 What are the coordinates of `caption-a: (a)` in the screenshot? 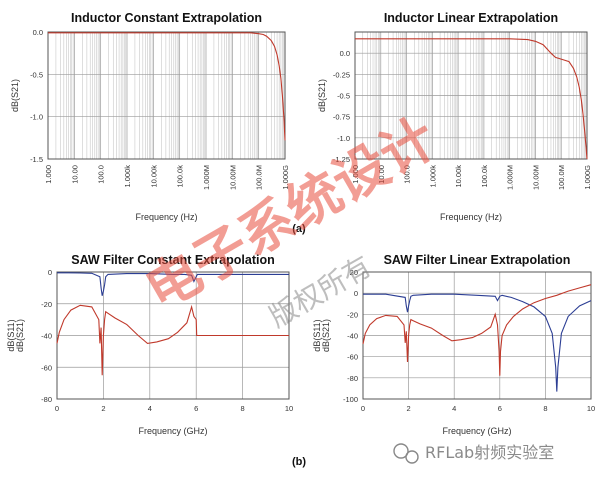 It's located at (299, 229).